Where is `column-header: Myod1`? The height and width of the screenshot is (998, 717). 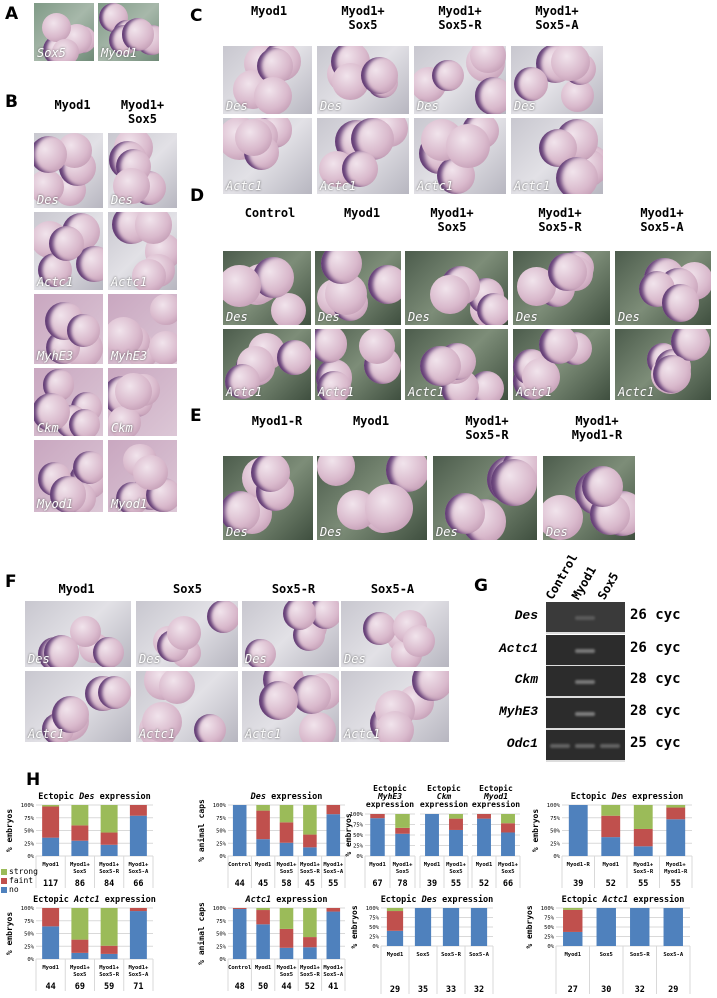 column-header: Myod1 is located at coordinates (269, 11).